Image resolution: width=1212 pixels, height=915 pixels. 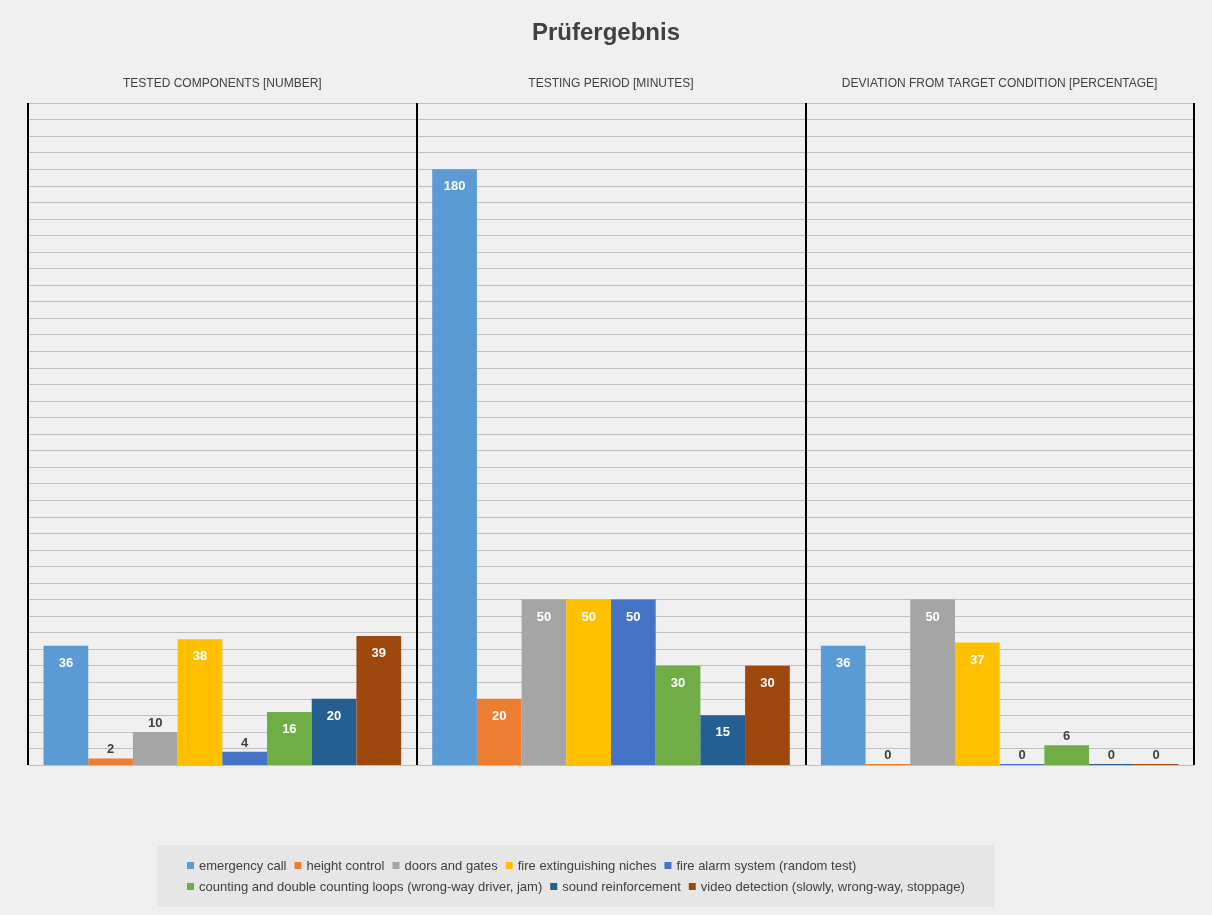 What do you see at coordinates (999, 83) in the screenshot?
I see `x-tick-label: DEVIATION FROM TARGET CONDITION [PERCENTAGE]` at bounding box center [999, 83].